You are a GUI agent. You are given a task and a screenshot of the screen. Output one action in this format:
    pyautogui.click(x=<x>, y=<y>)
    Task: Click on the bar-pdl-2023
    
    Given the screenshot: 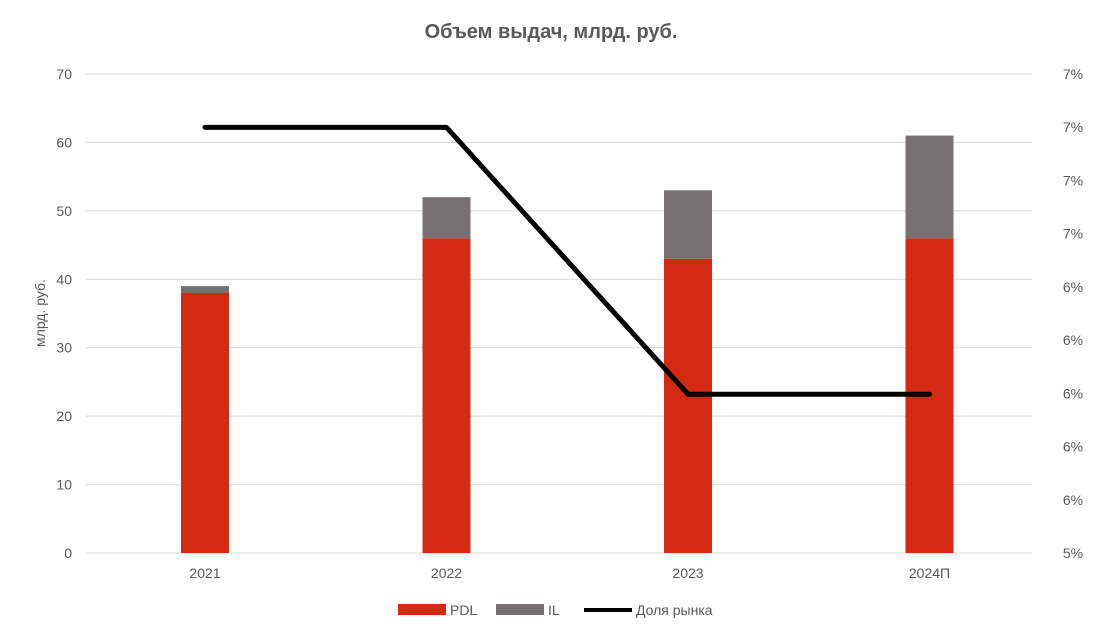 What is the action you would take?
    pyautogui.click(x=688, y=405)
    